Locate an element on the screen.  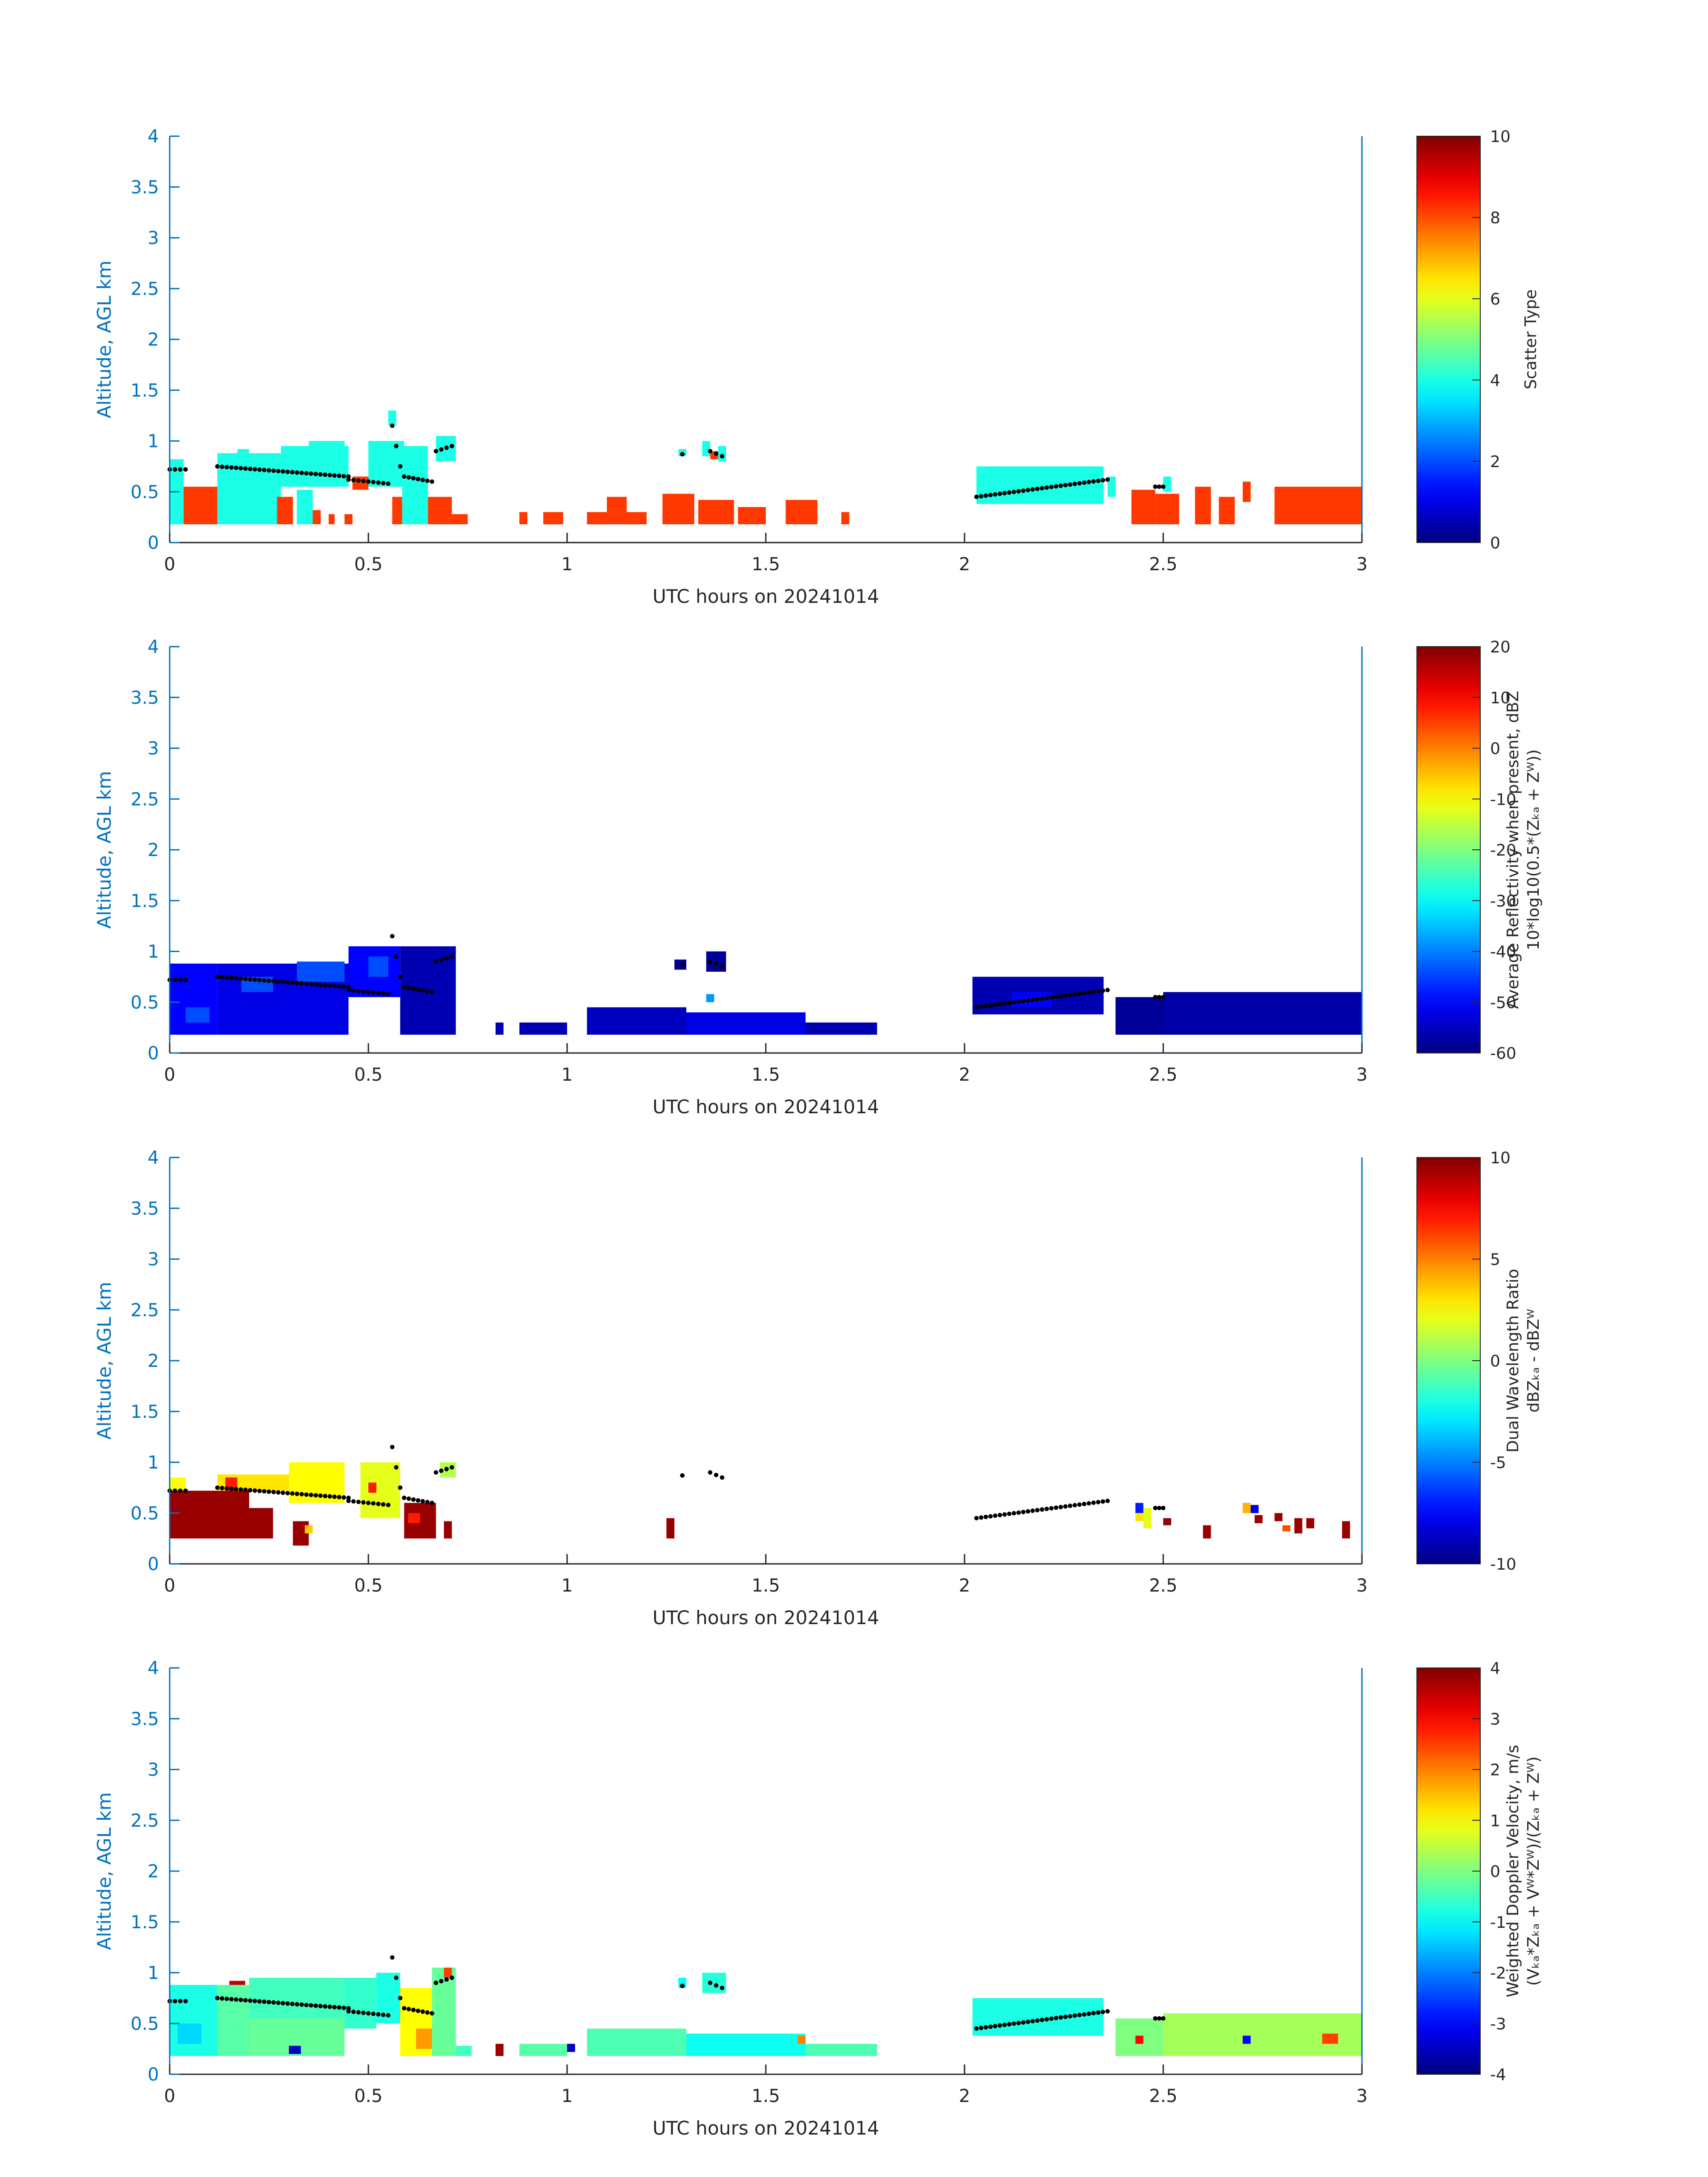
colorbar-label: (Vₖₐ*Zₖₐ + Vᵂ*Zᵂ)/(Zₖₐ + Zᵂ) is located at coordinates (1533, 1871).